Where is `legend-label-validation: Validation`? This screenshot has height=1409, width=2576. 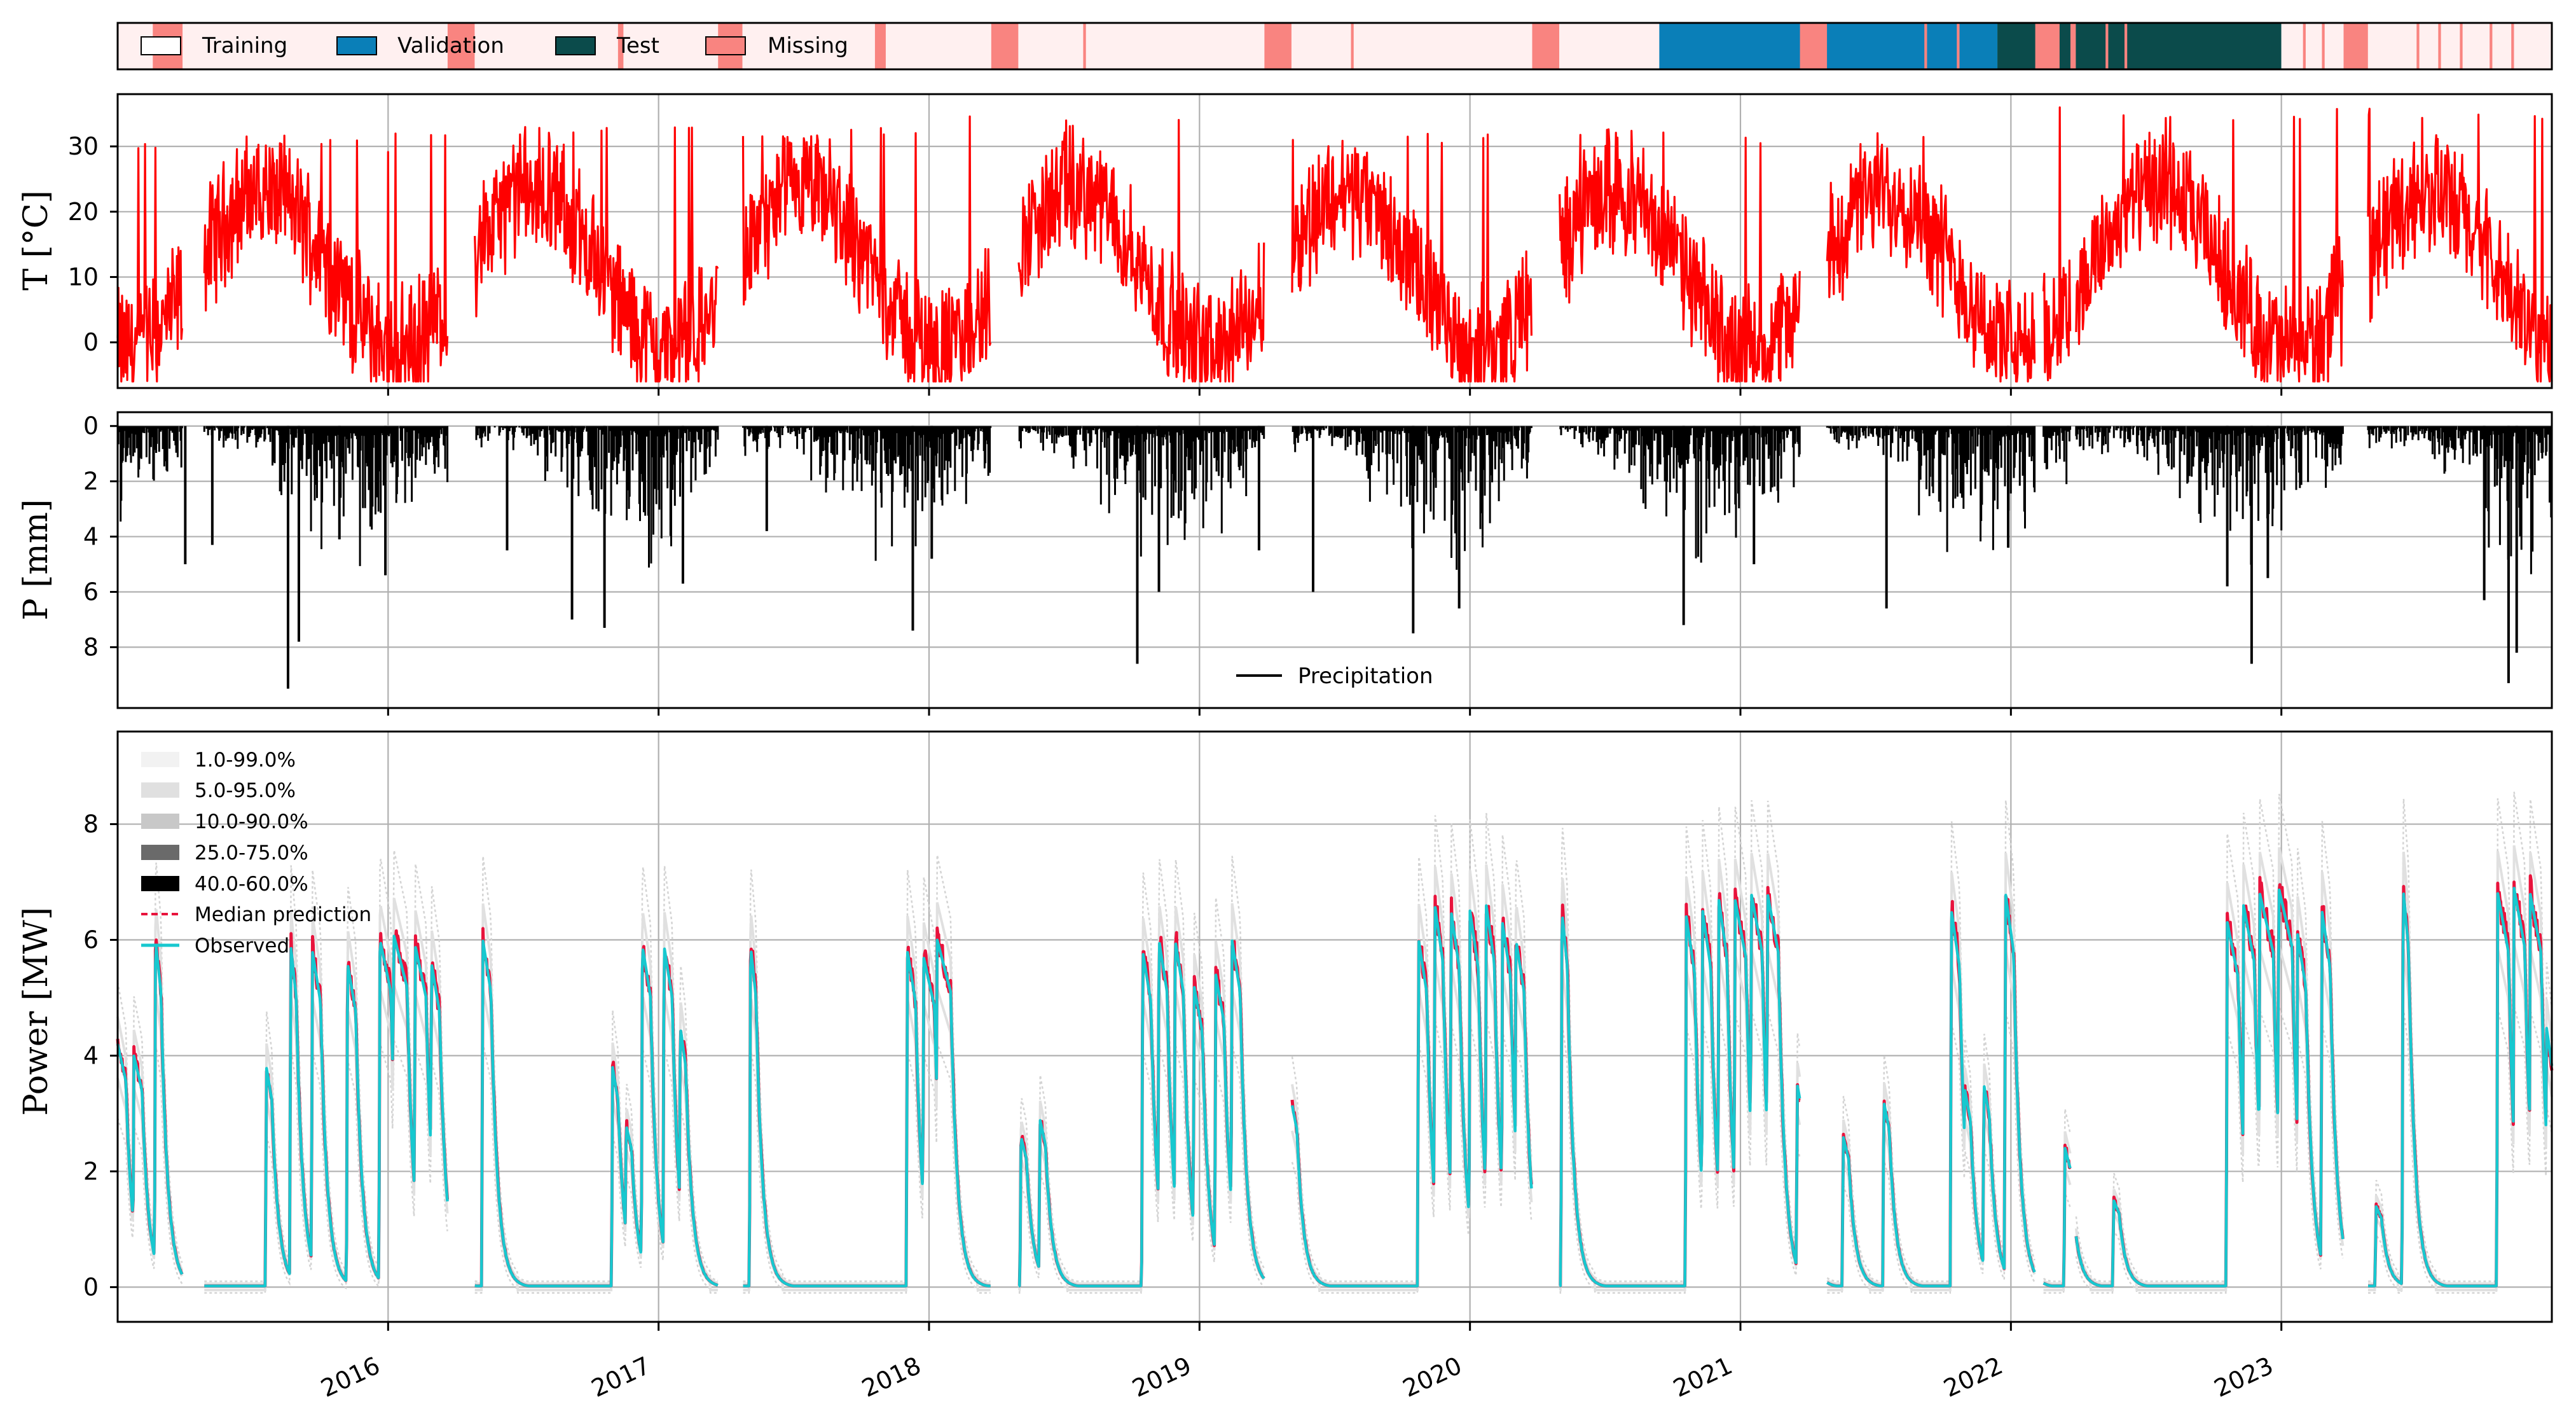
legend-label-validation: Validation is located at coordinates (450, 46).